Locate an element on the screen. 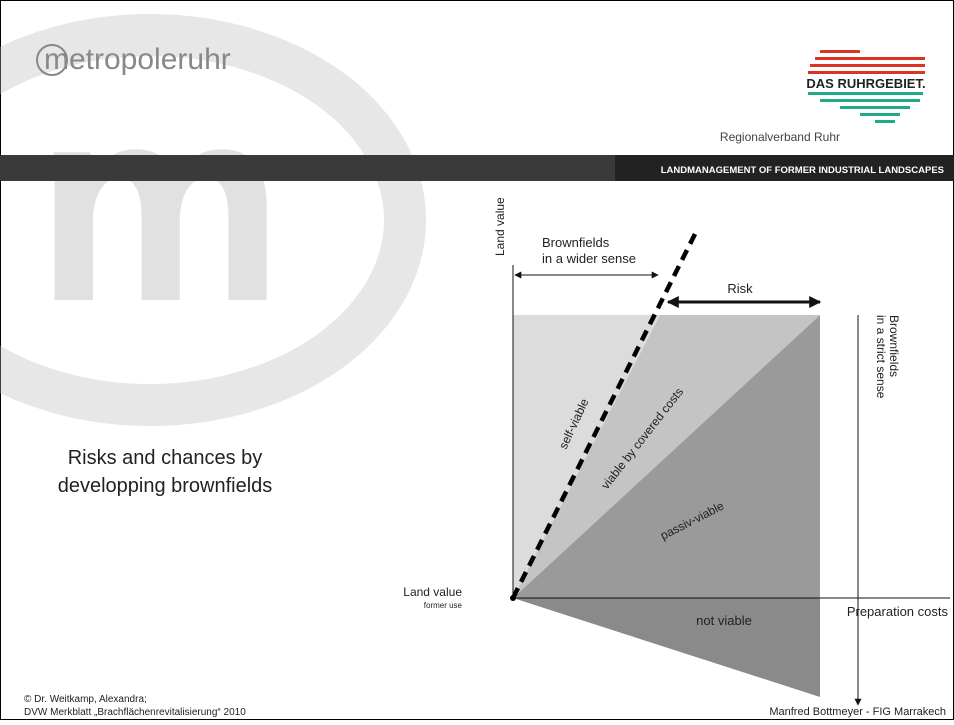  dashed-boundary is located at coordinates (605, 414).